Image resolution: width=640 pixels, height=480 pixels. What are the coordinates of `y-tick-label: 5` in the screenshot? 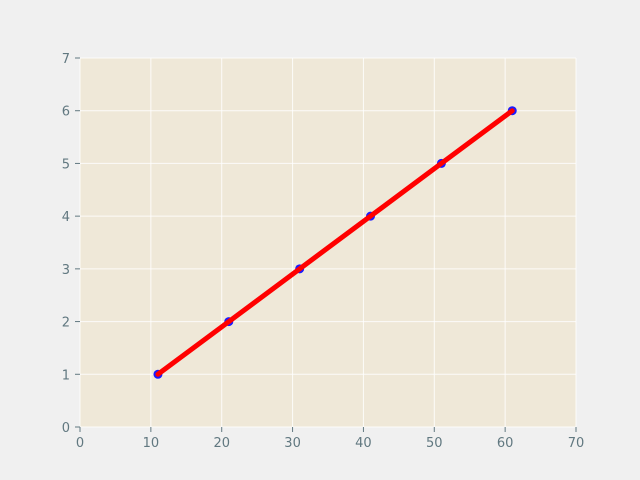 It's located at (66, 164).